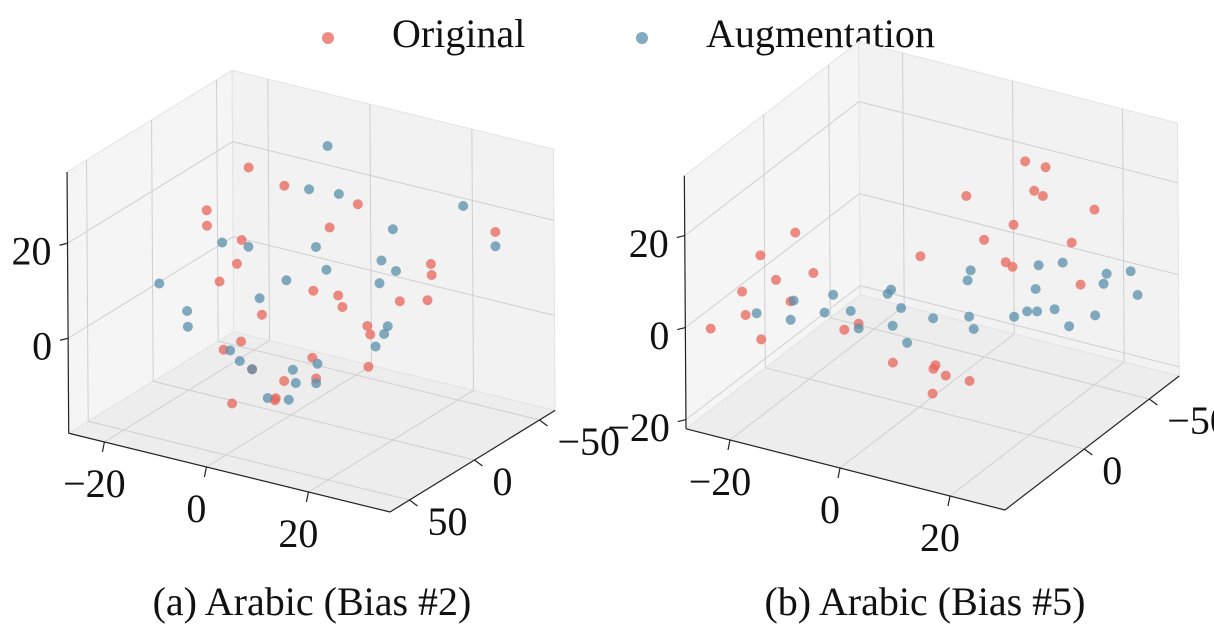 This screenshot has width=1214, height=641. I want to click on panel-title: (a) Arabic (Bias #2), so click(312, 601).